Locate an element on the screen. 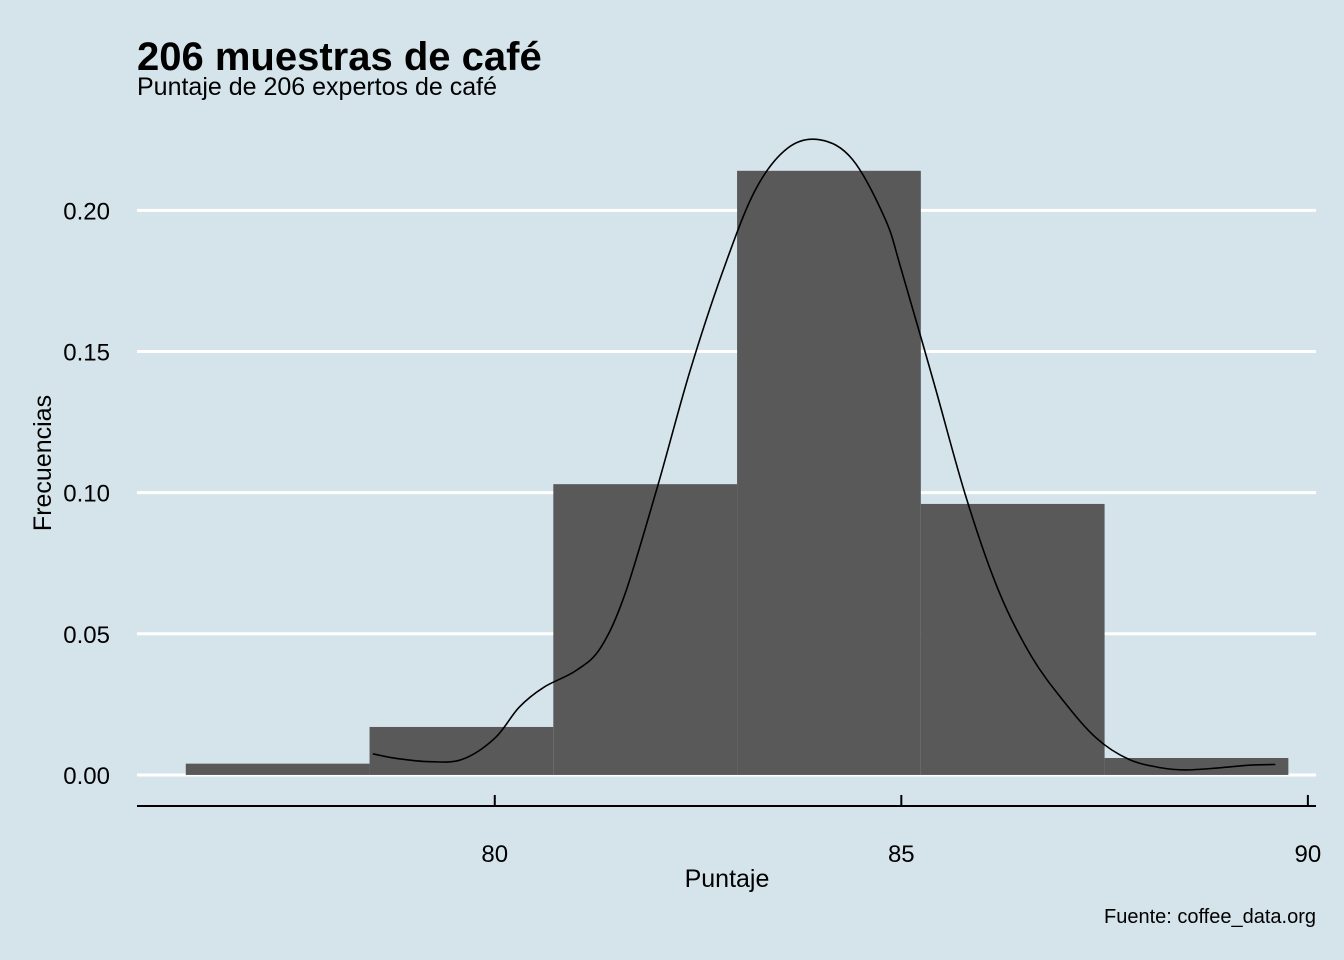 Image resolution: width=1344 pixels, height=960 pixels. y-axis-title: Frecuencias is located at coordinates (43, 463).